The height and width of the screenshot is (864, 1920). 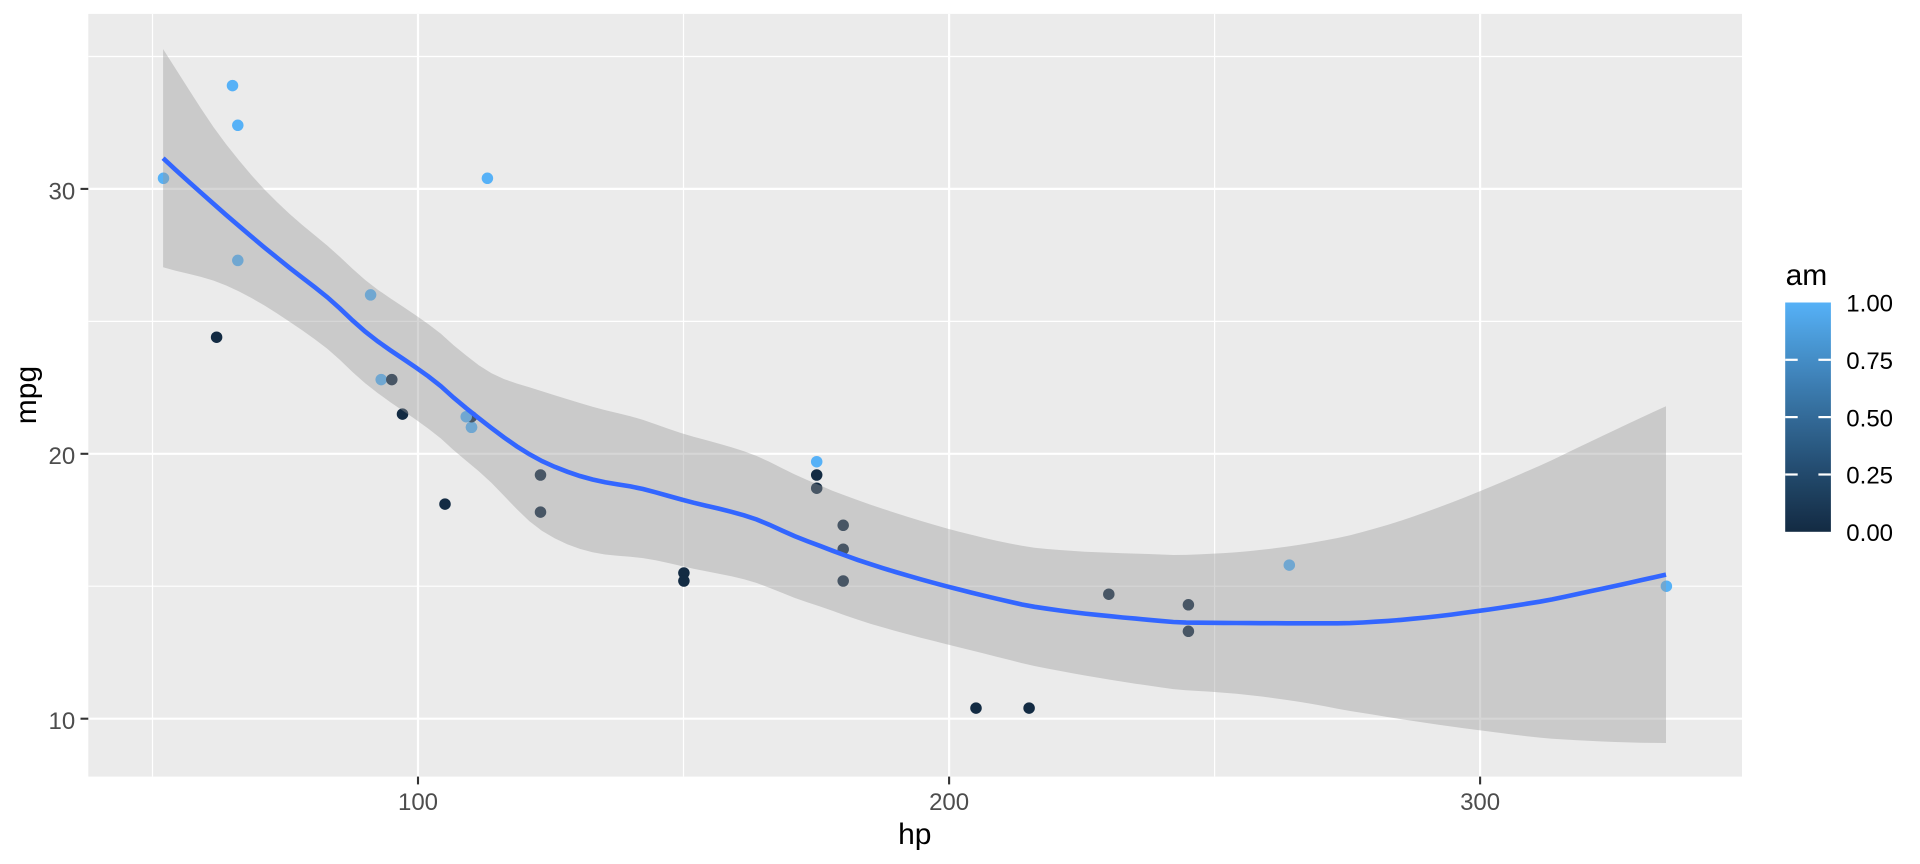 What do you see at coordinates (1869, 361) in the screenshot?
I see `svg-text: 0.75` at bounding box center [1869, 361].